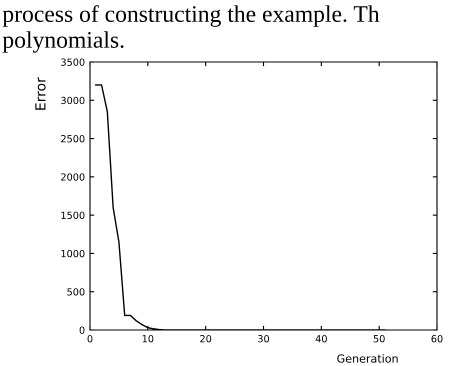  Describe the element at coordinates (72, 215) in the screenshot. I see `y-tick-label: 1500` at that location.